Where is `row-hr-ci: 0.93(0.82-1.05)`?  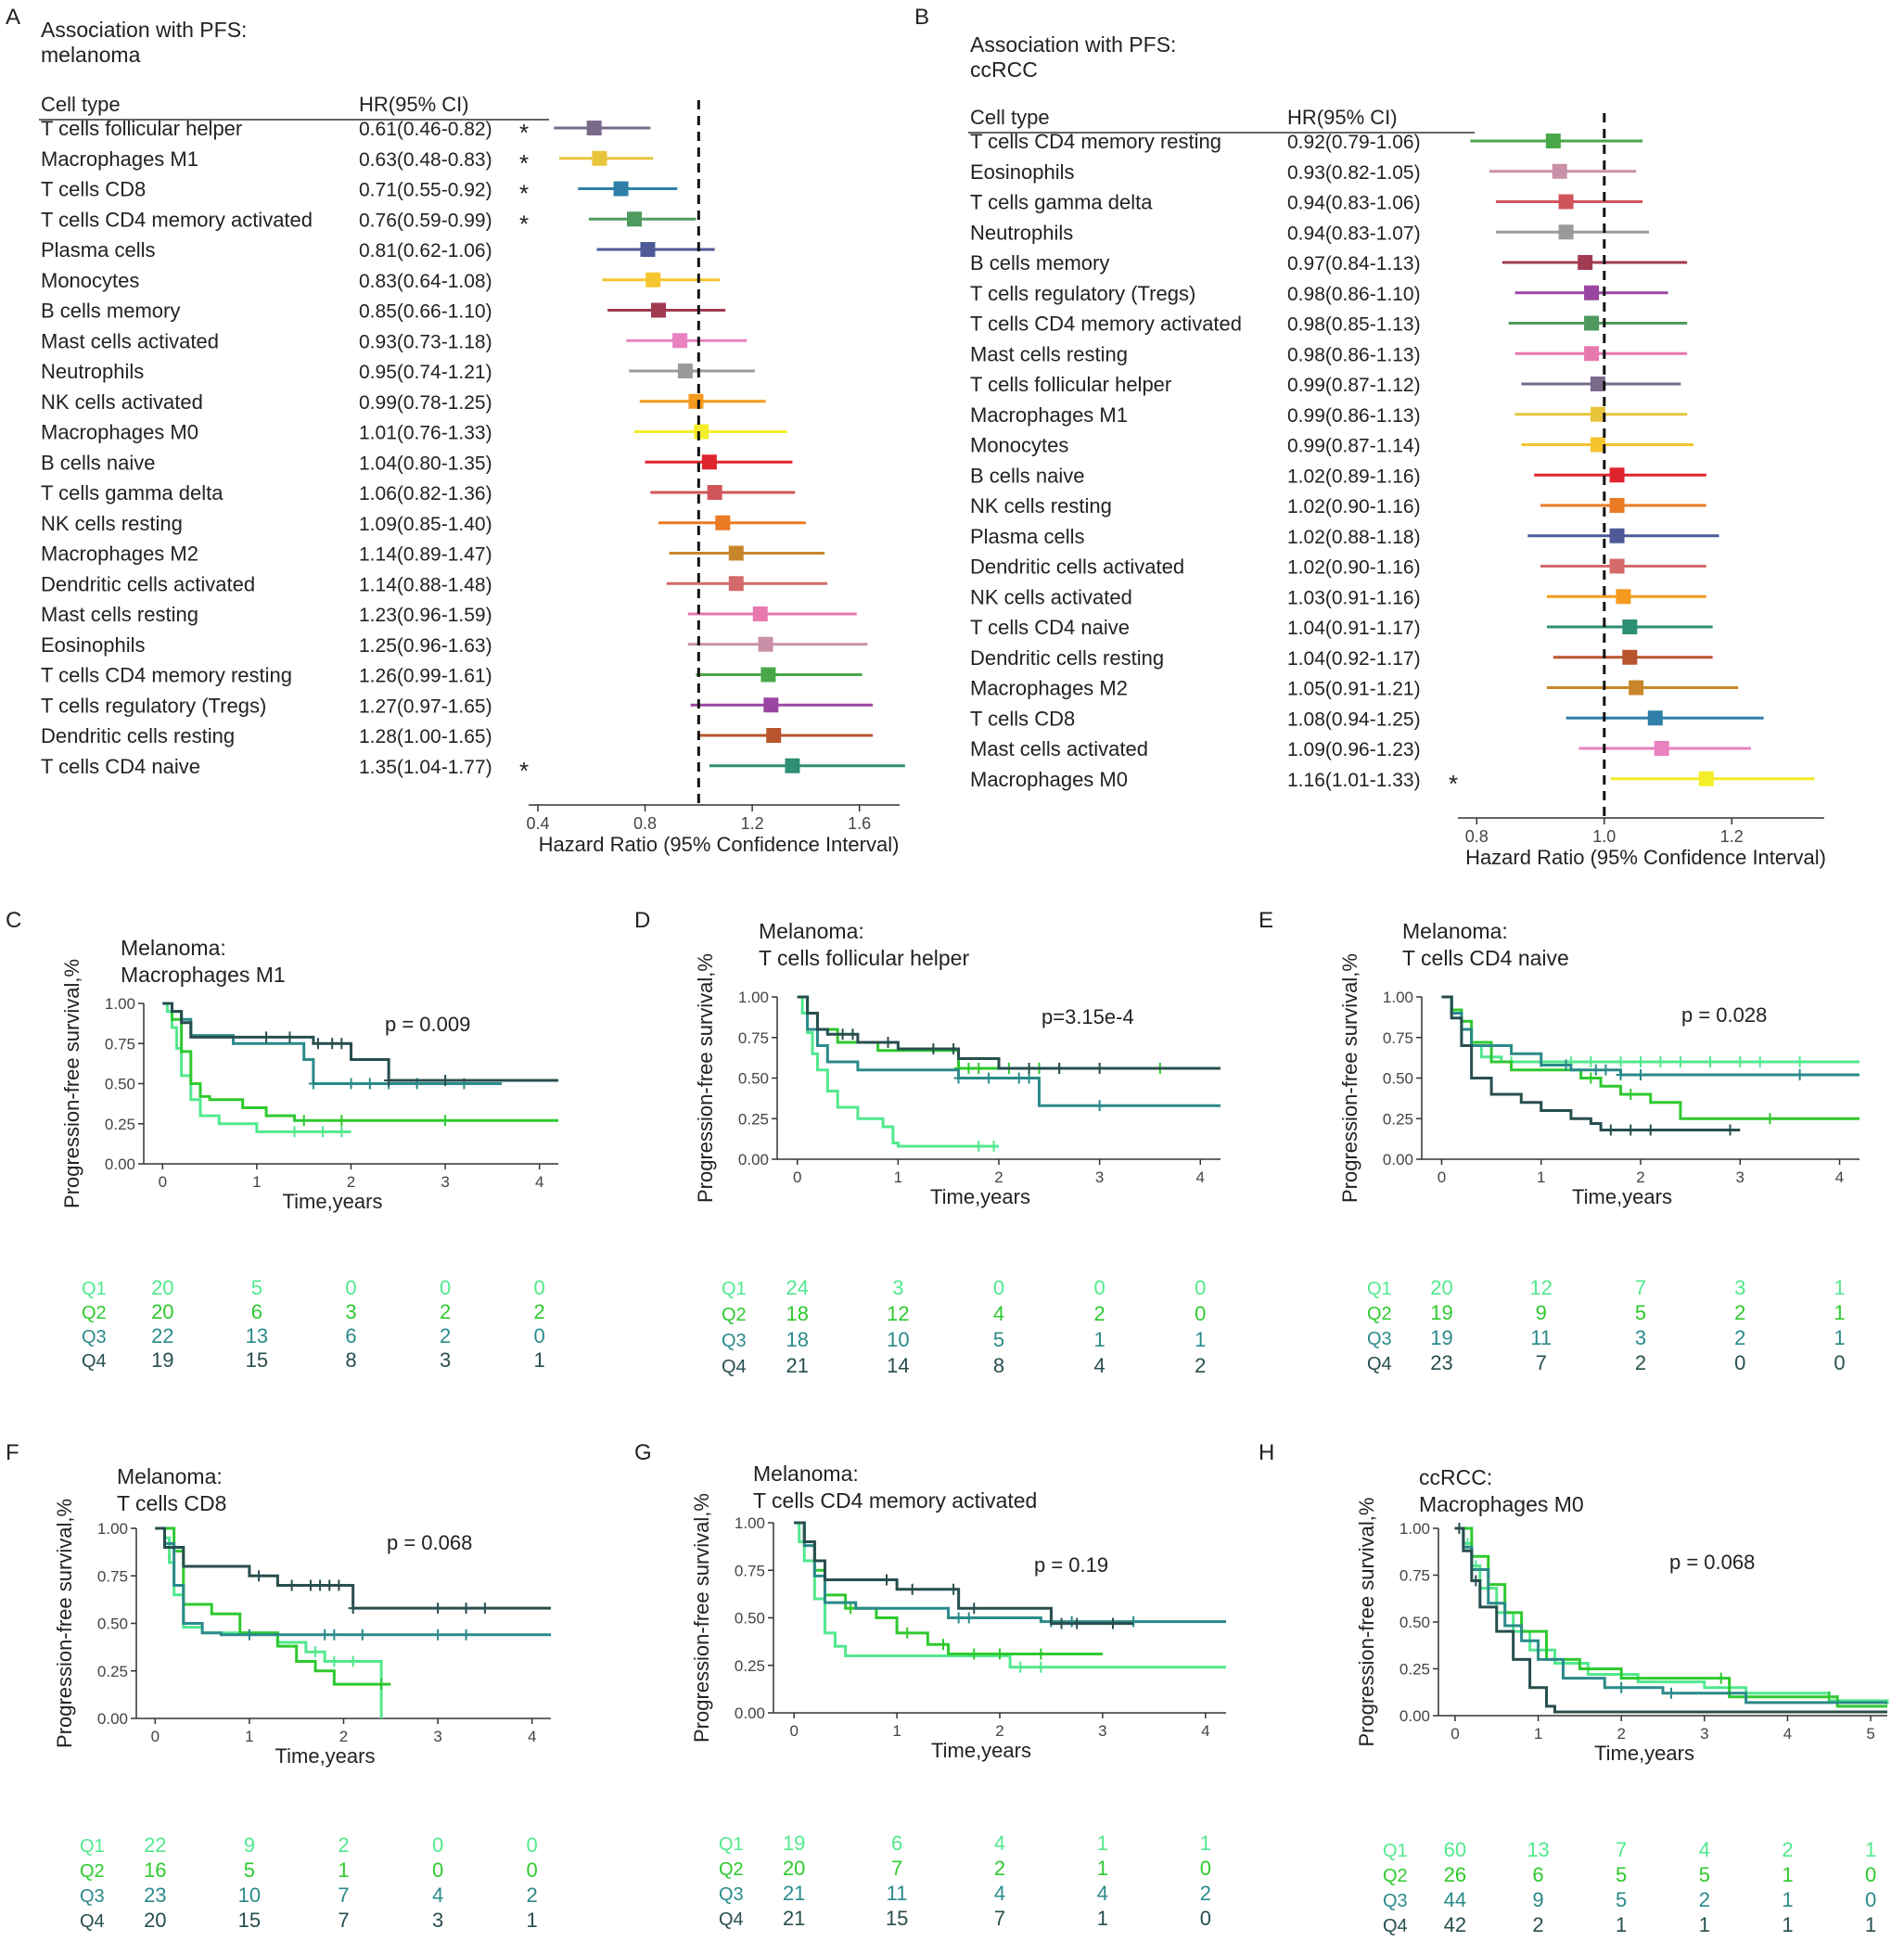
row-hr-ci: 0.93(0.82-1.05) is located at coordinates (1354, 173).